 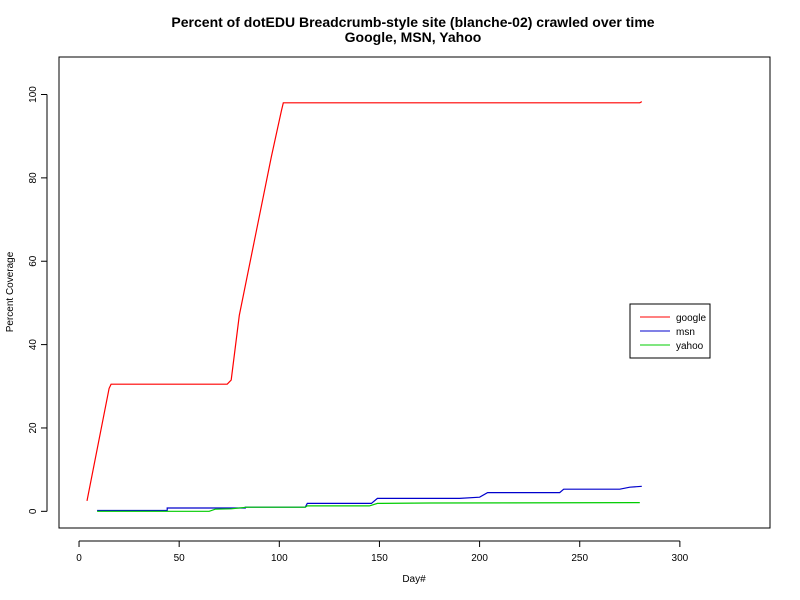 I want to click on legend-label-yahoo: yahoo, so click(x=690, y=346).